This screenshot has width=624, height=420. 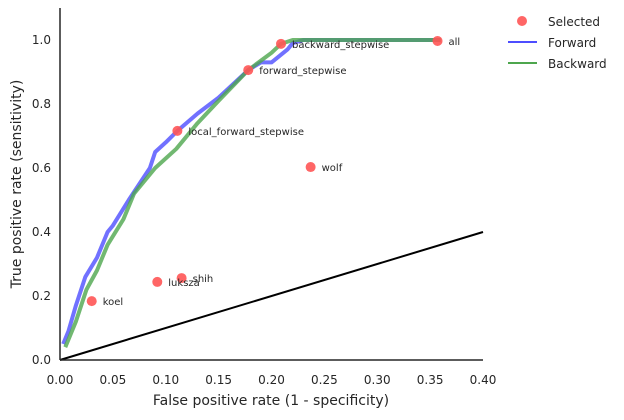 I want to click on legend-label-selected: Selected, so click(x=574, y=22).